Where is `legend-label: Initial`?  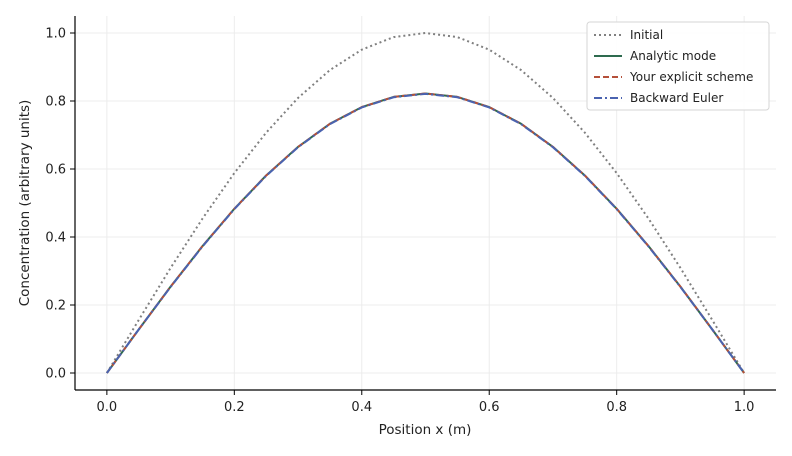 legend-label: Initial is located at coordinates (646, 35).